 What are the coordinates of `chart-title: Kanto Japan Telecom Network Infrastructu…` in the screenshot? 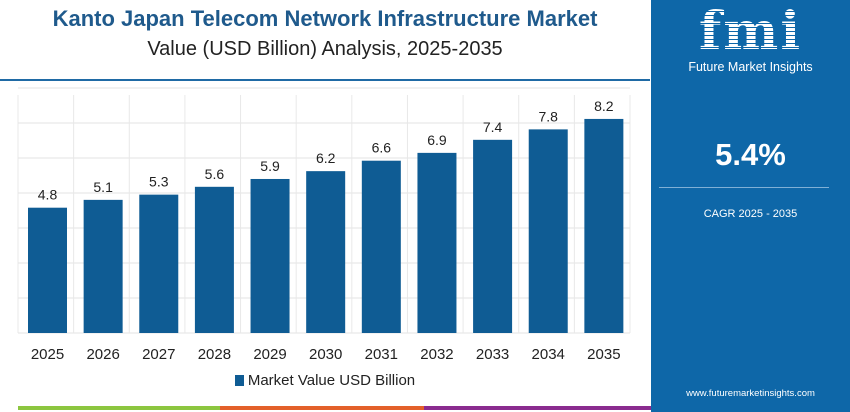 It's located at (325, 18).